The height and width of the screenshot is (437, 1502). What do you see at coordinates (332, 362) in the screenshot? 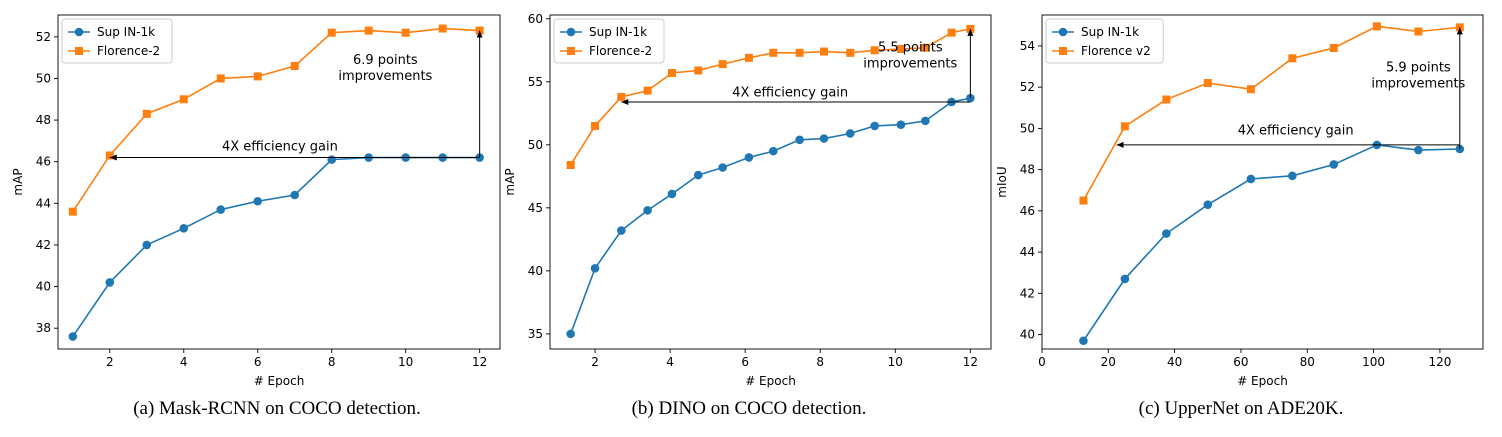
I see `x-tick-label: 8` at bounding box center [332, 362].